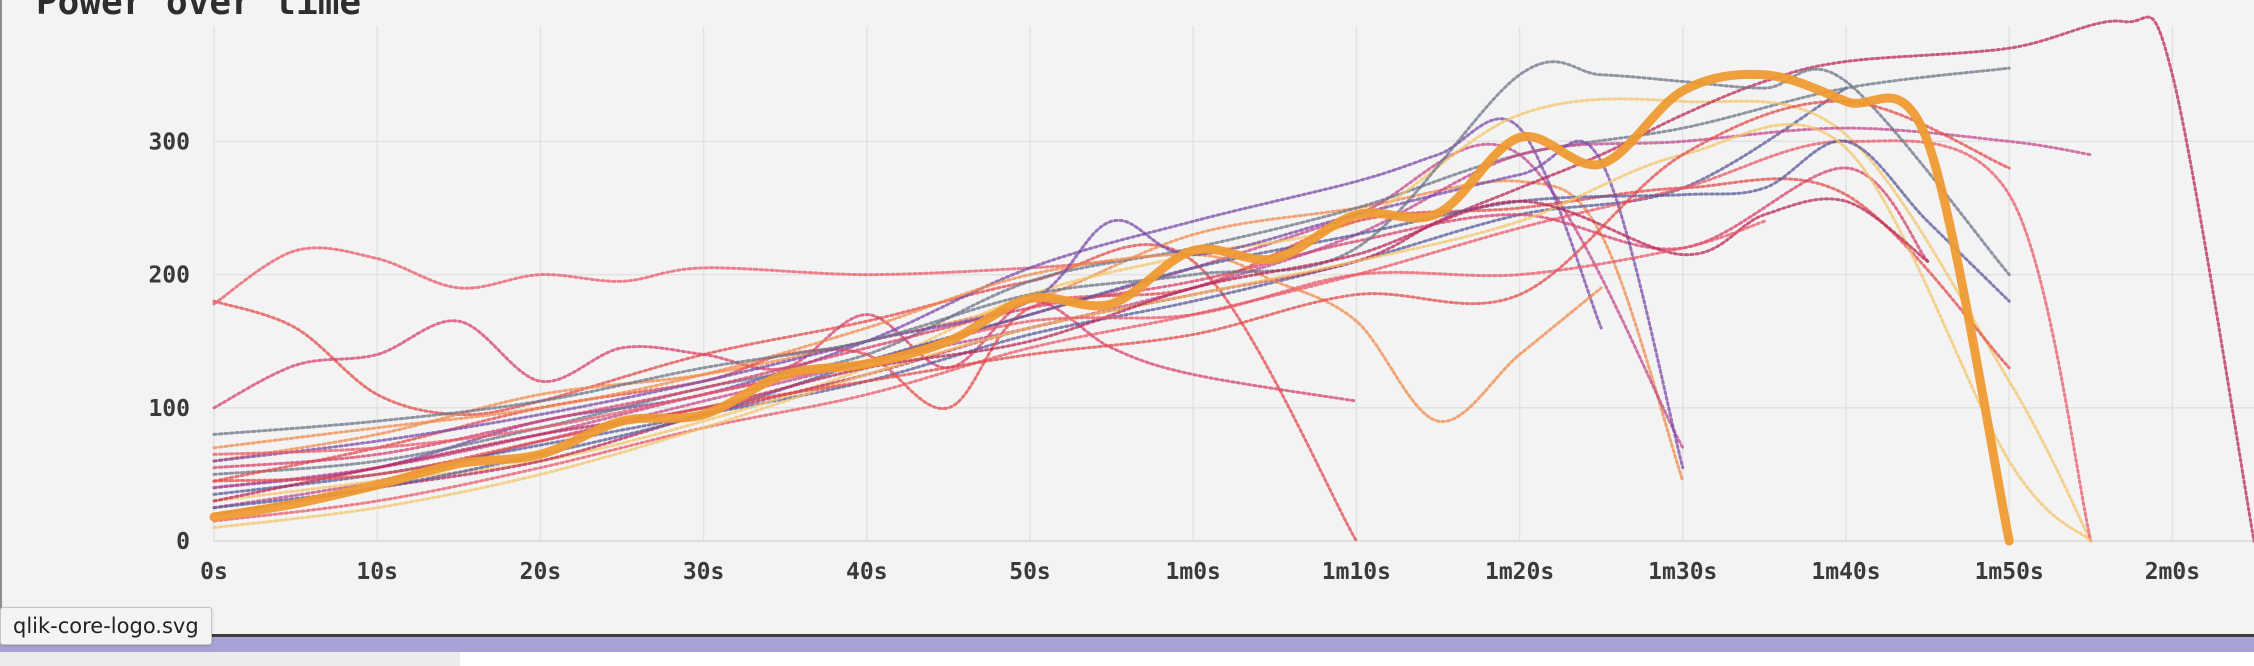 The height and width of the screenshot is (666, 2254). Describe the element at coordinates (169, 409) in the screenshot. I see `y-tick-label: 100` at that location.